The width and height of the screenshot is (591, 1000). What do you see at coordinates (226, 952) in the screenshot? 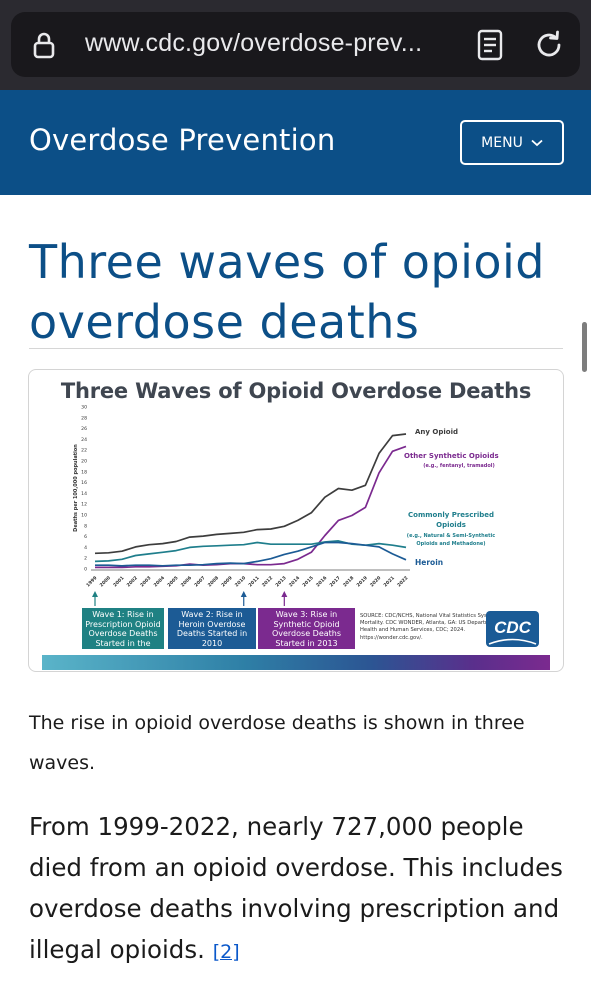
I see `reference-link: [2]` at bounding box center [226, 952].